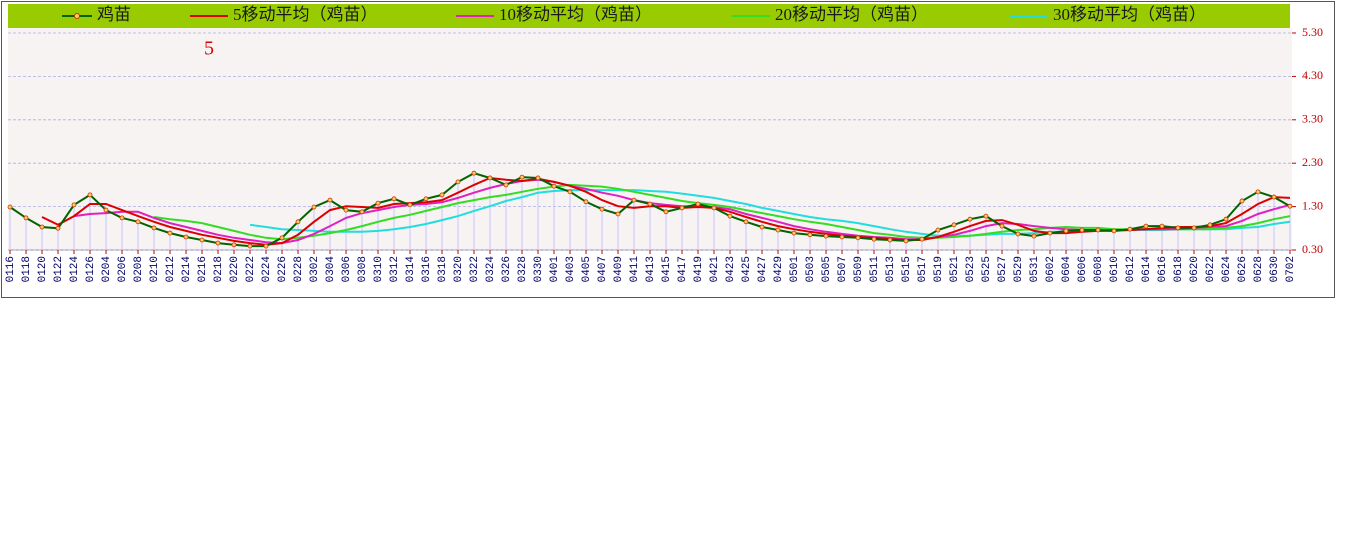  Describe the element at coordinates (75, 269) in the screenshot. I see `x-tick-label: 0124` at that location.